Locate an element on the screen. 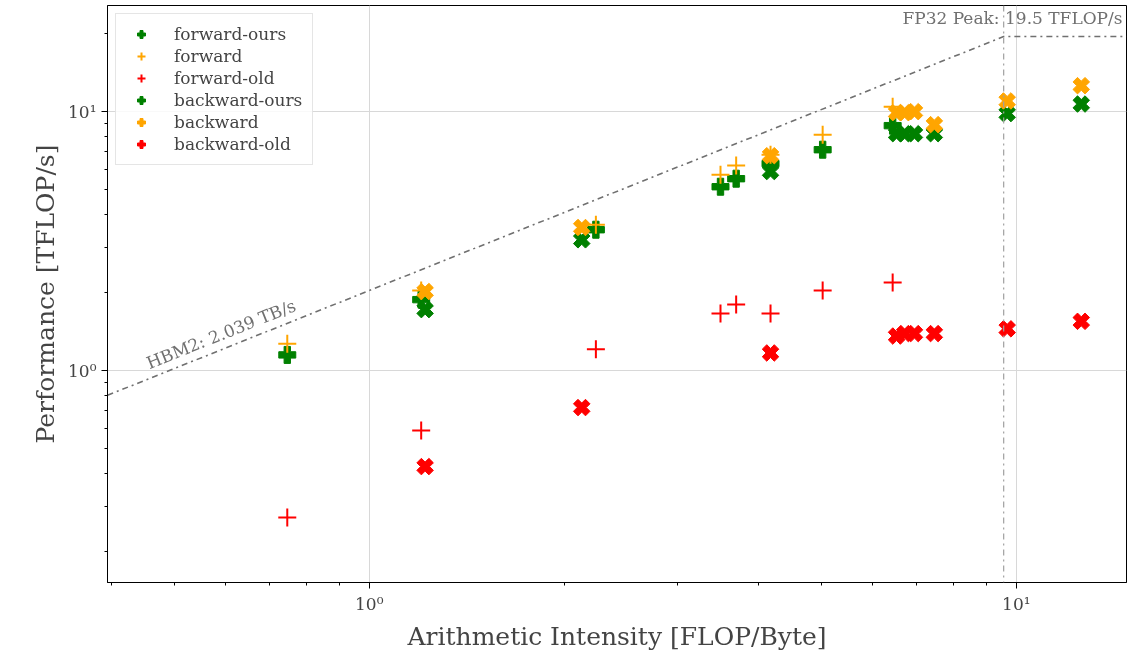 This screenshot has height=653, width=1127. legend-label: forward is located at coordinates (208, 56).